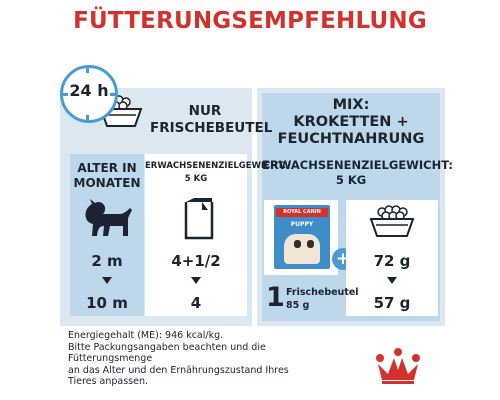  I want to click on footnote-line-5: Tieres anpassen., so click(108, 382).